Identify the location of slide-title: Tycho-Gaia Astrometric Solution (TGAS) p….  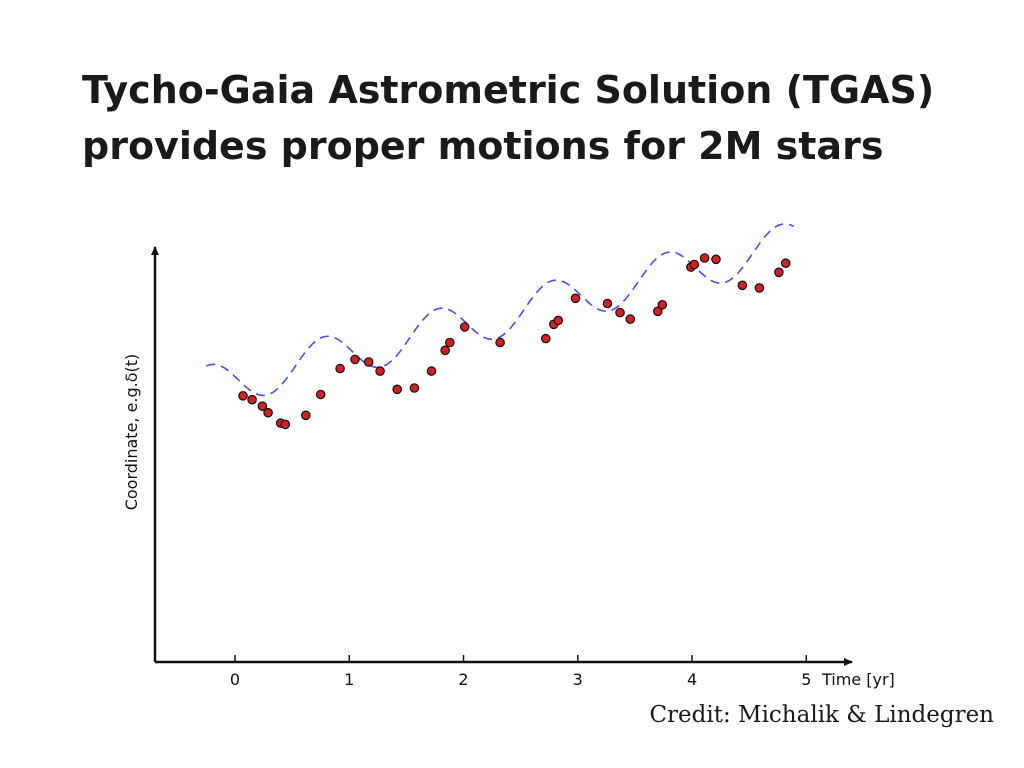
(532, 118).